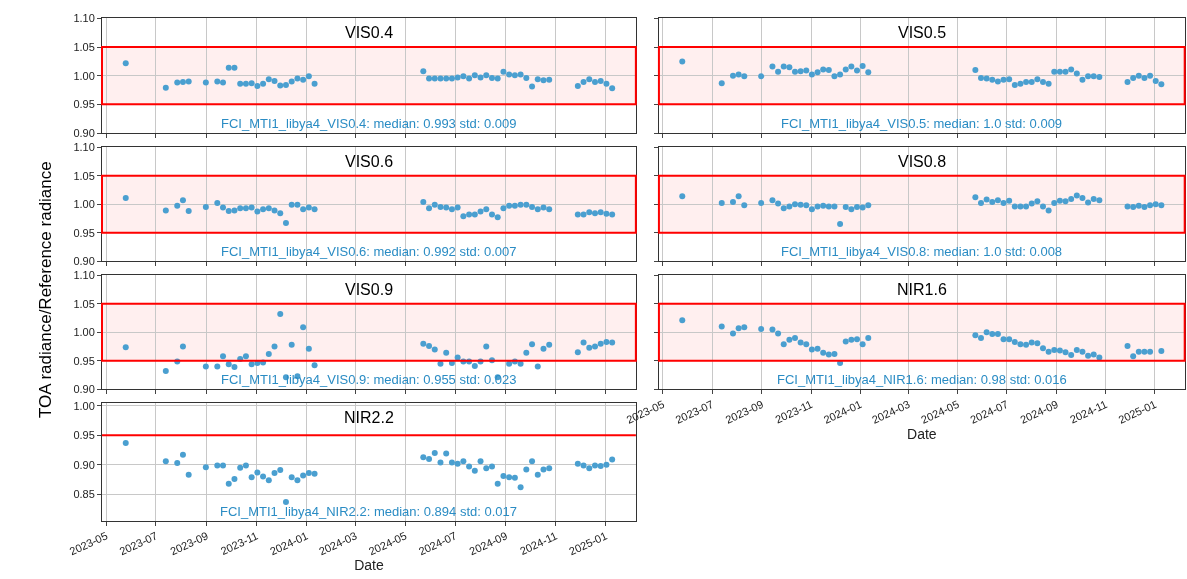 This screenshot has height=579, width=1187. Describe the element at coordinates (84, 261) in the screenshot. I see `y-tick-label: 0.90` at that location.